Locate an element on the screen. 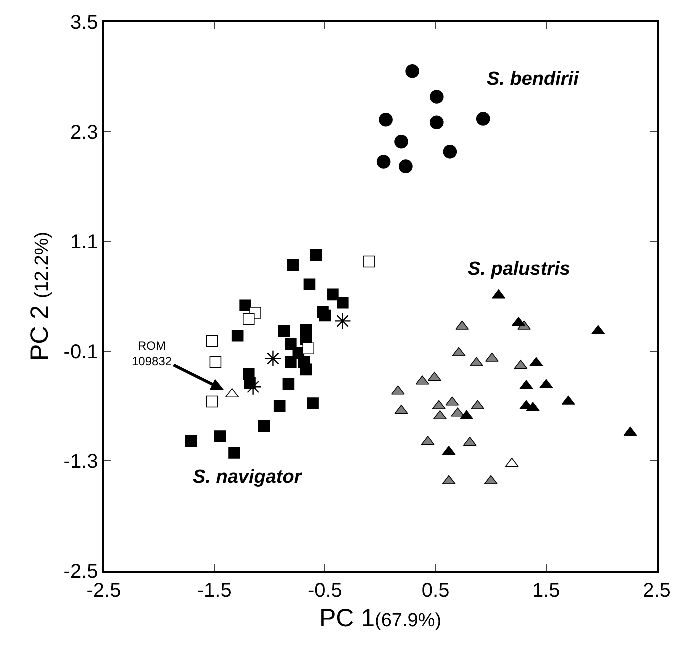 The height and width of the screenshot is (649, 674). annotation: S. navigator is located at coordinates (248, 477).